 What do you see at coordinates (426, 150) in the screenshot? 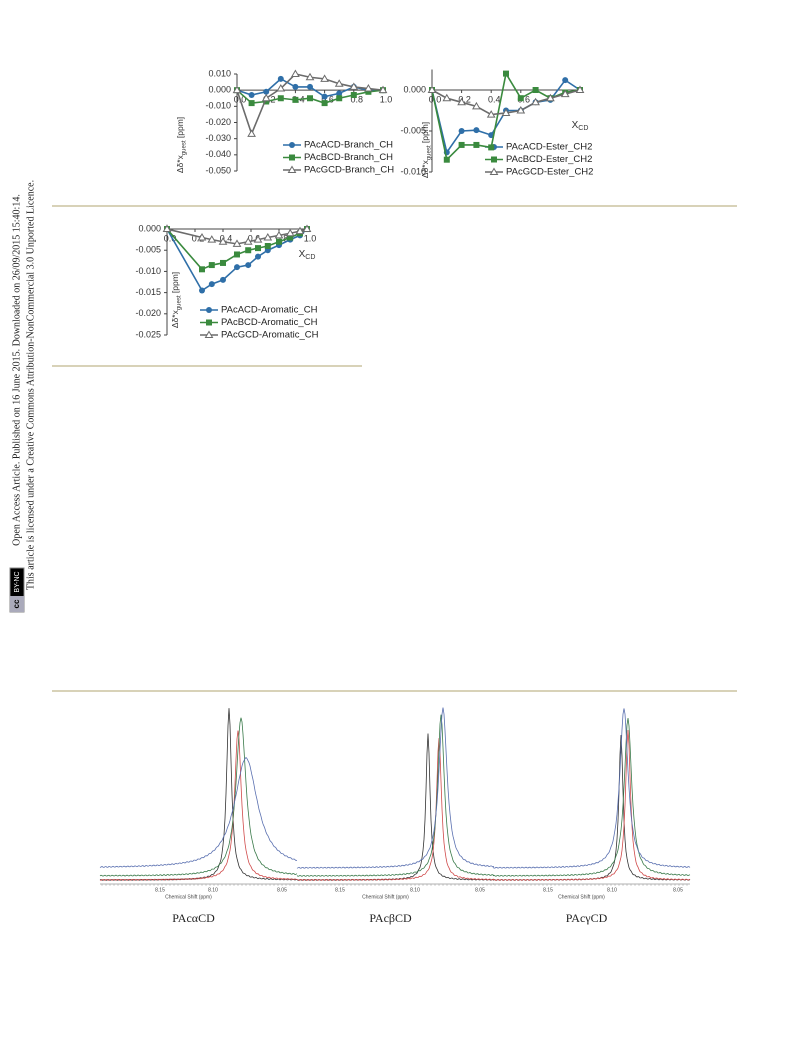
I see `y-axis-label: Δδ*xguest [ppm]` at bounding box center [426, 150].